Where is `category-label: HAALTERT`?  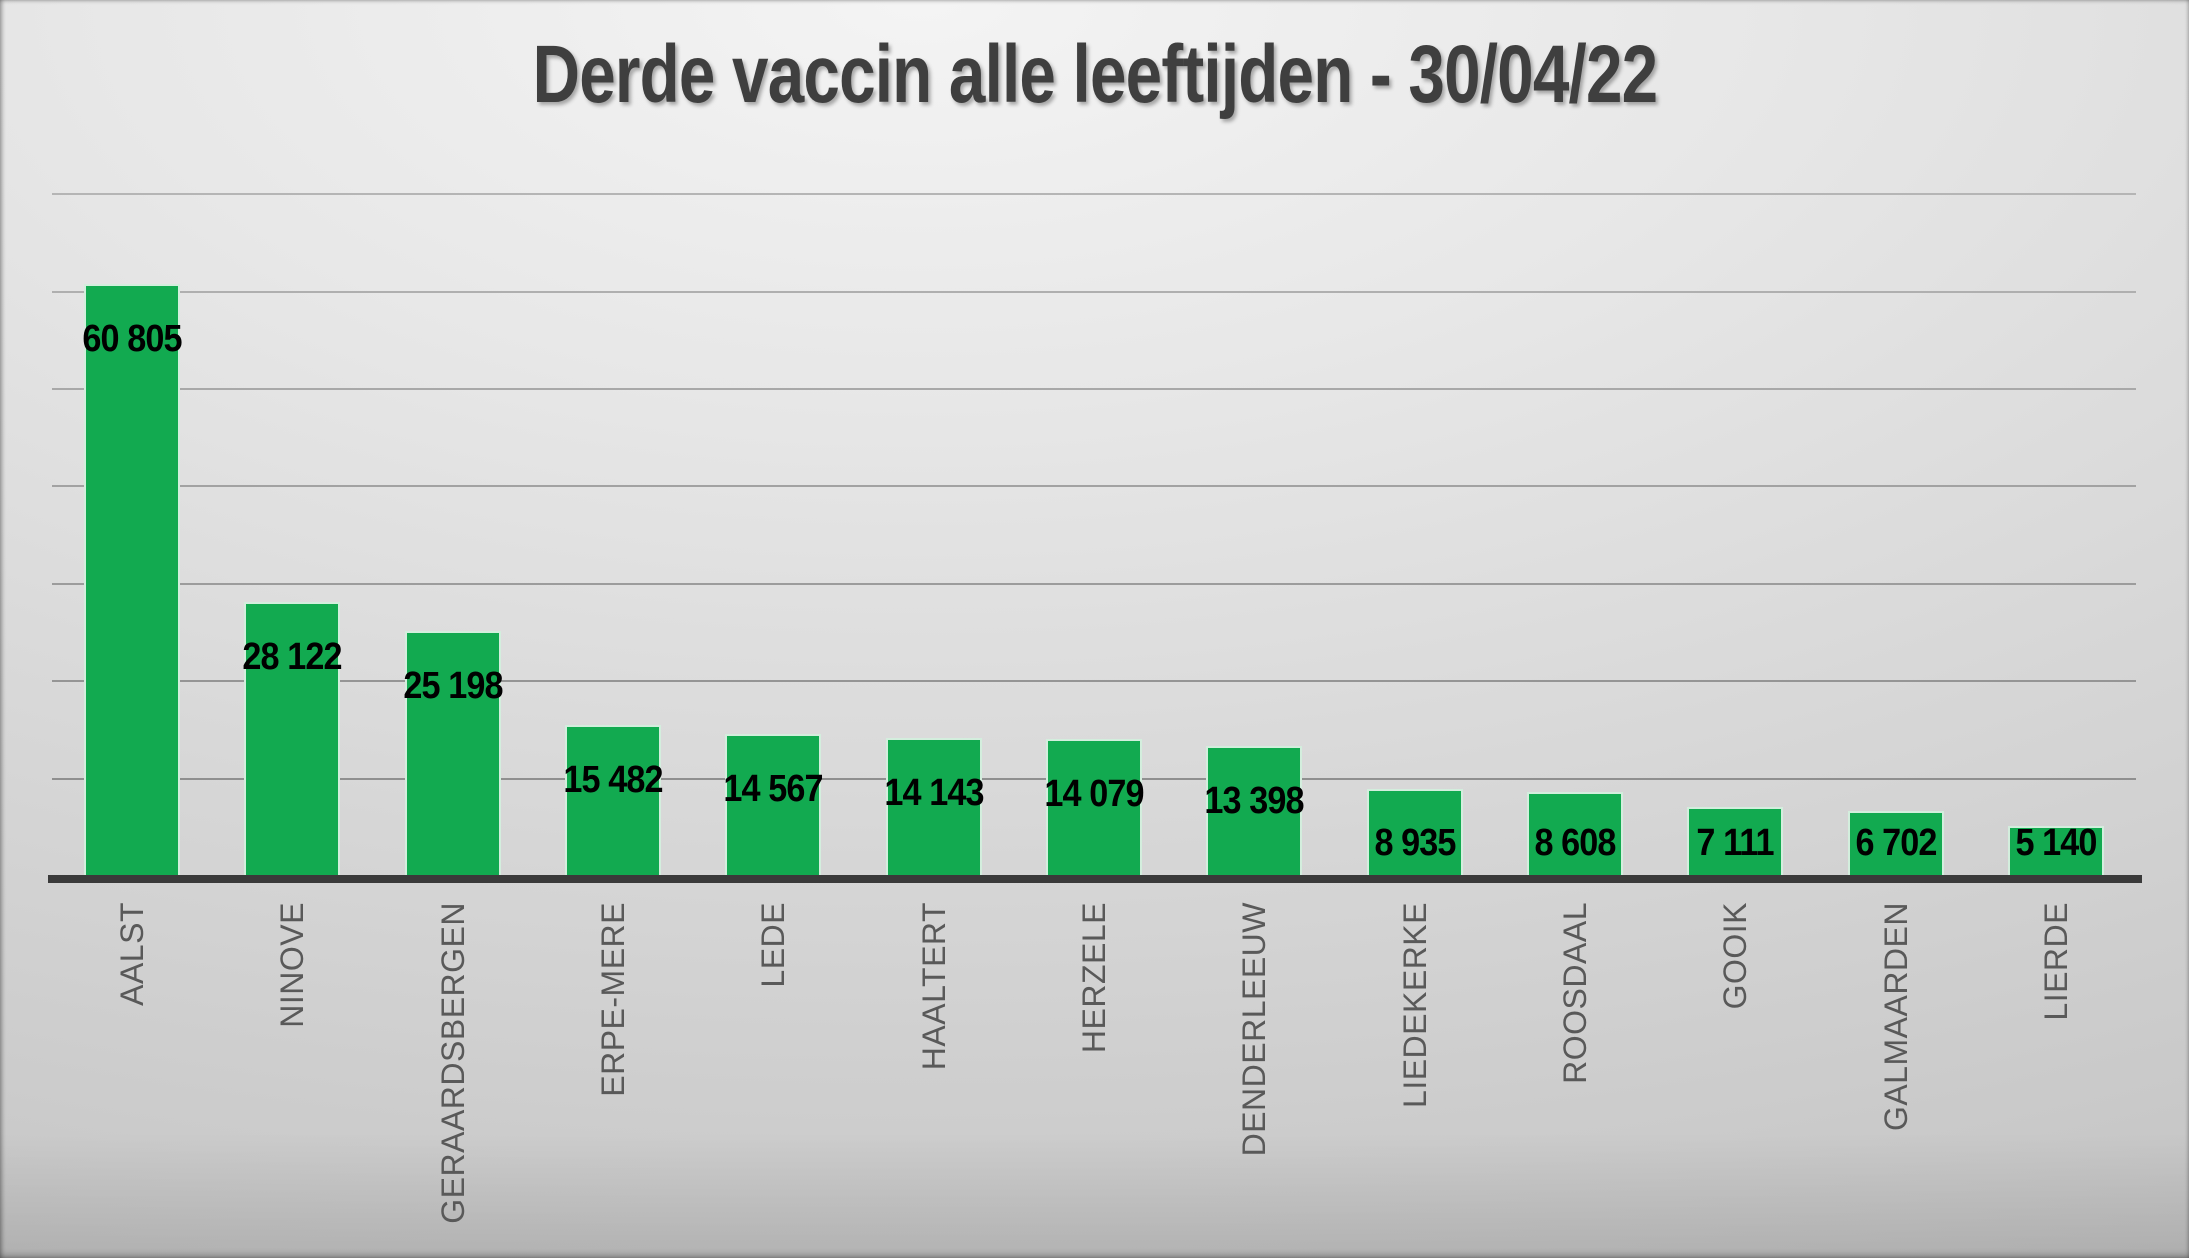 category-label: HAALTERT is located at coordinates (933, 986).